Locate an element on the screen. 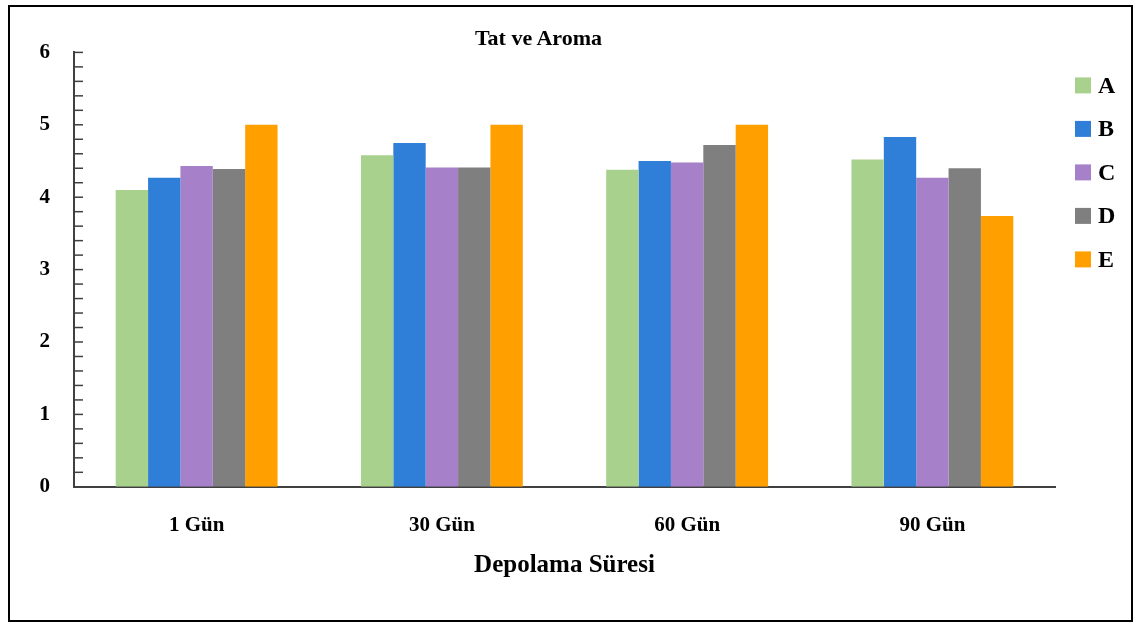  y-tick-label: 1 is located at coordinates (44, 412).